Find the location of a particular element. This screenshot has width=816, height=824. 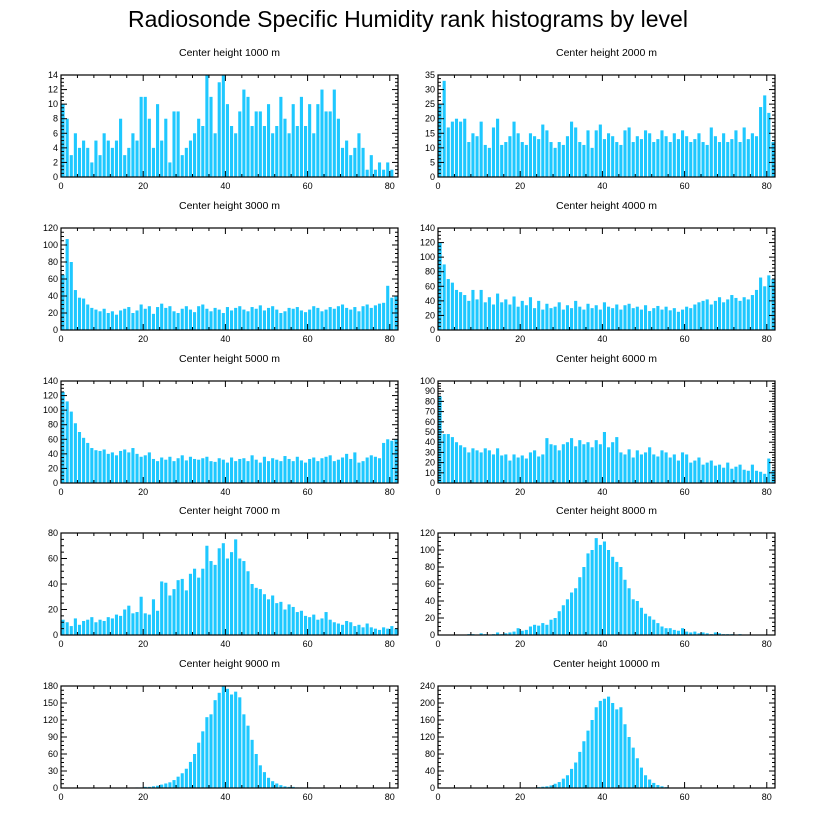

y-tick-label: 25 is located at coordinates (430, 104).